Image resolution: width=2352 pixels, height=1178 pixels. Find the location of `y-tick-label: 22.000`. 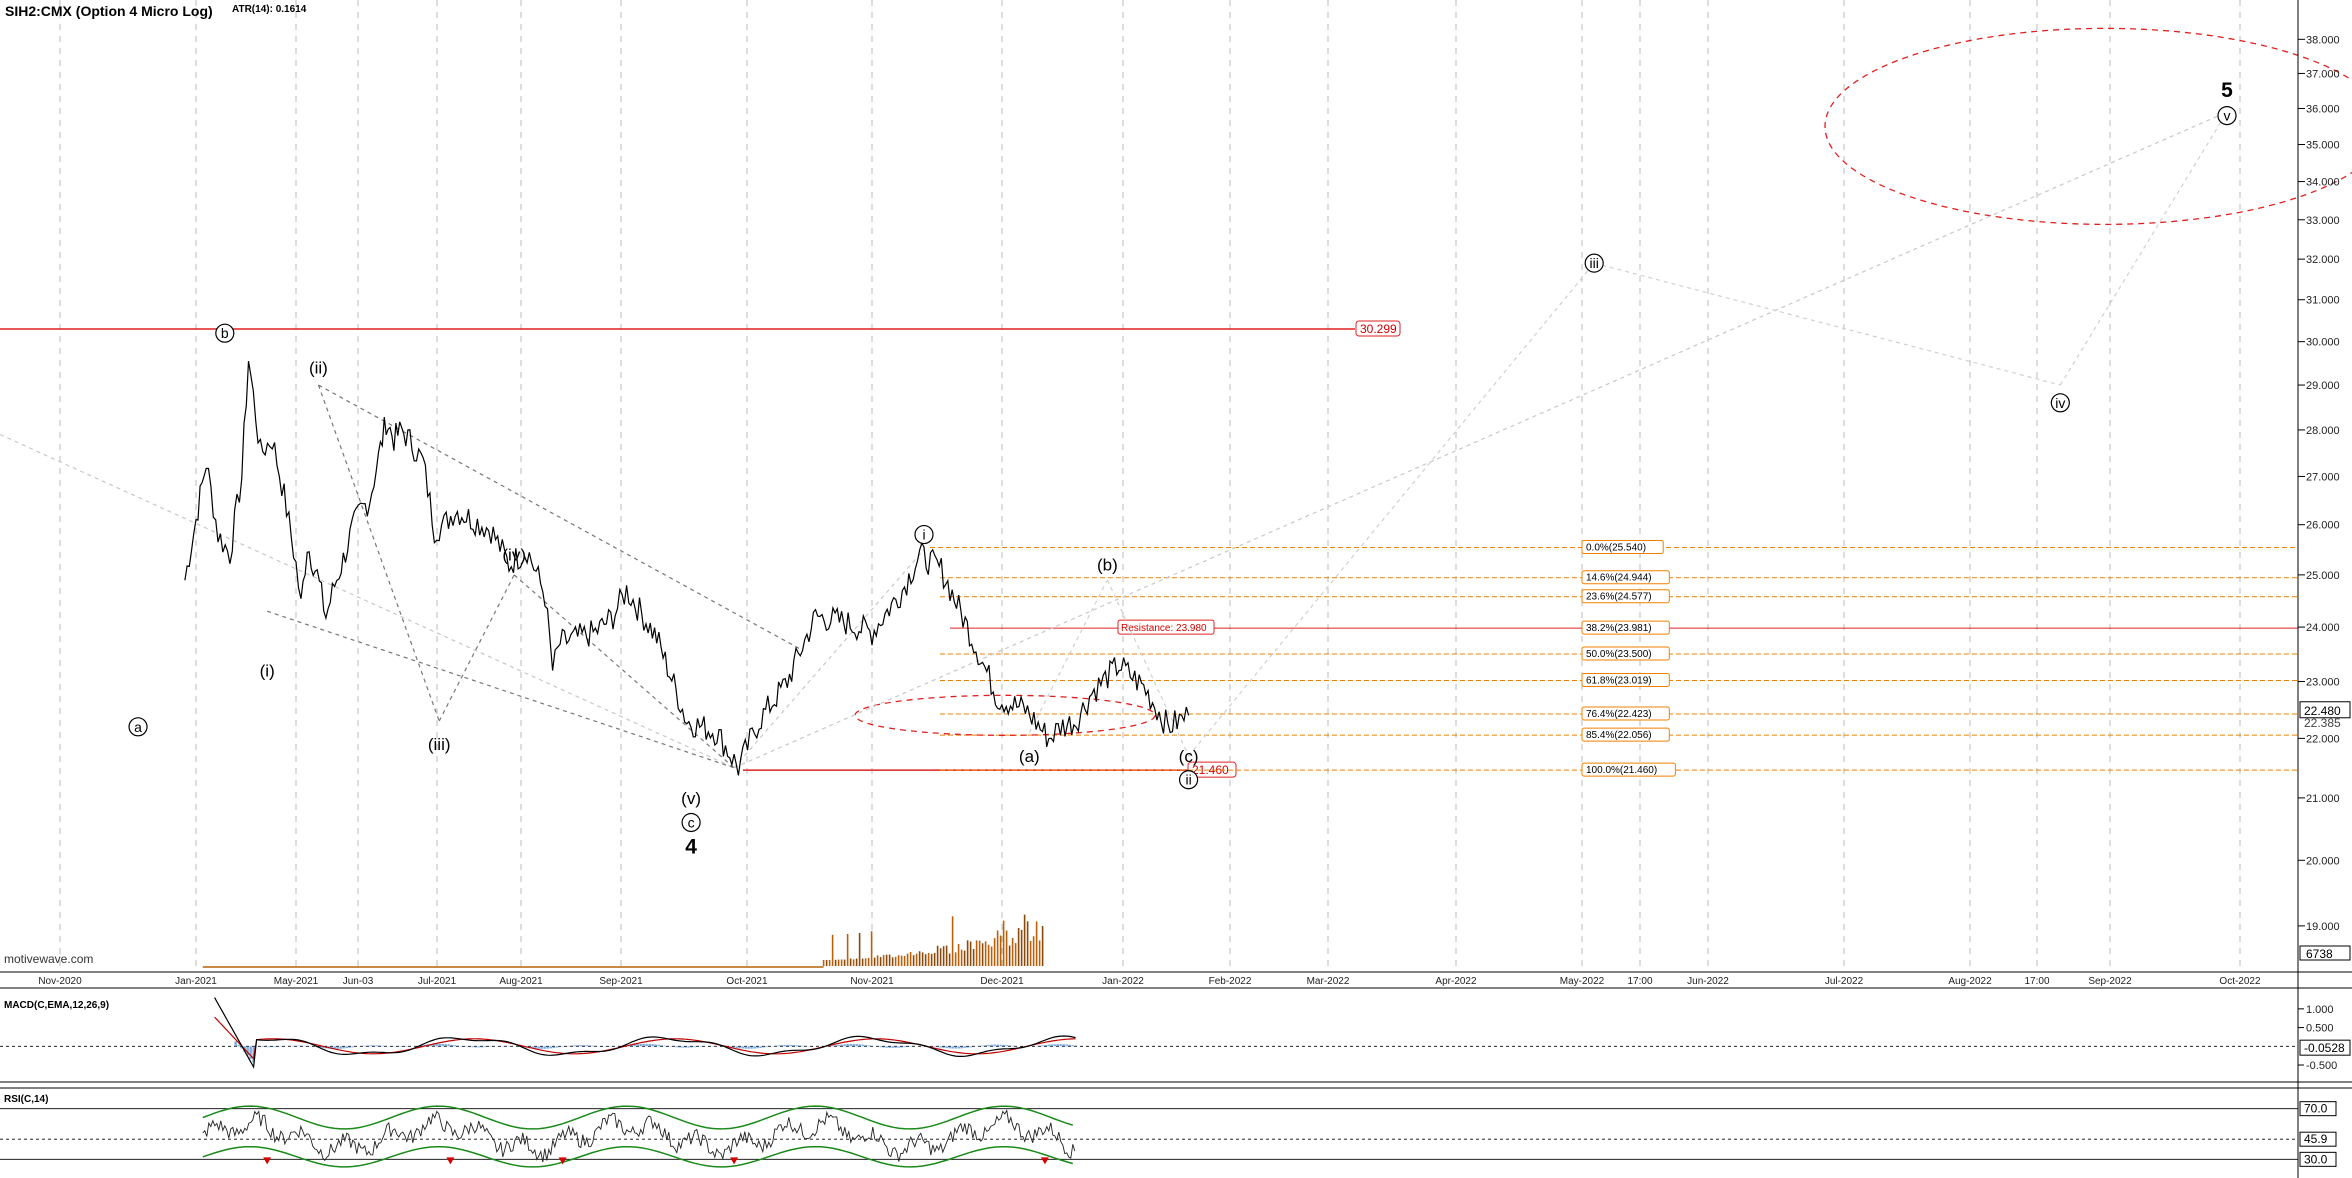

y-tick-label: 22.000 is located at coordinates (2323, 739).